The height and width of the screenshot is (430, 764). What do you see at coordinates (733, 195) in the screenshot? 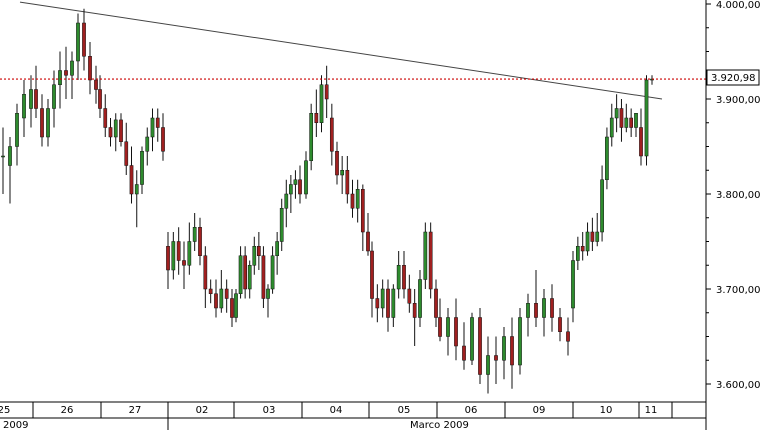
I see `y-axis-ticks: 4.000,00 3.900,00 3.800,00 3.700,00 3.600,00` at bounding box center [733, 195].